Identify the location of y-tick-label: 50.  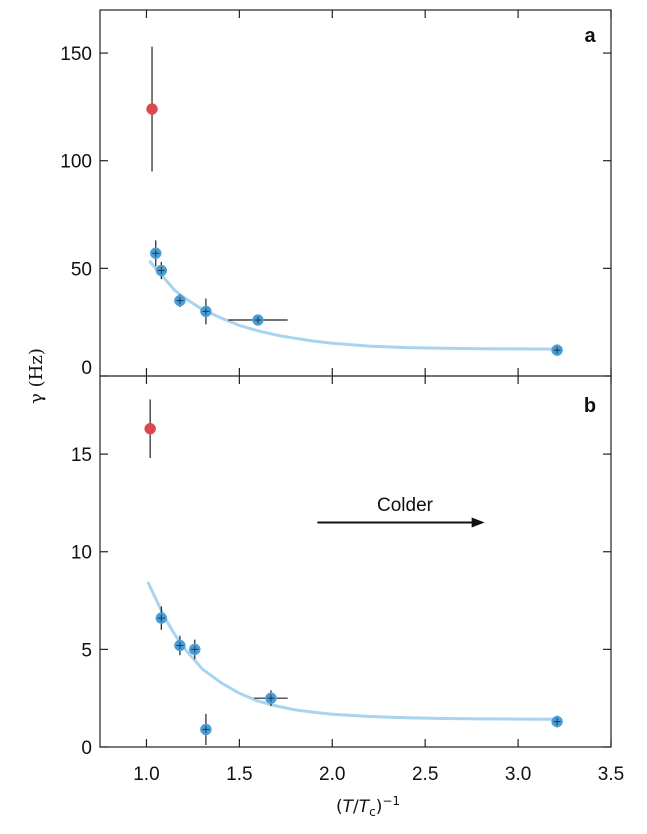
(81, 269).